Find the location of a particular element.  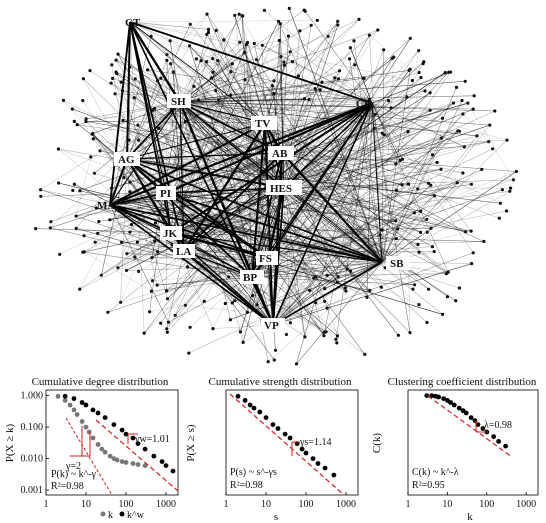

y-tick-label: 0.100 is located at coordinates (32, 427).